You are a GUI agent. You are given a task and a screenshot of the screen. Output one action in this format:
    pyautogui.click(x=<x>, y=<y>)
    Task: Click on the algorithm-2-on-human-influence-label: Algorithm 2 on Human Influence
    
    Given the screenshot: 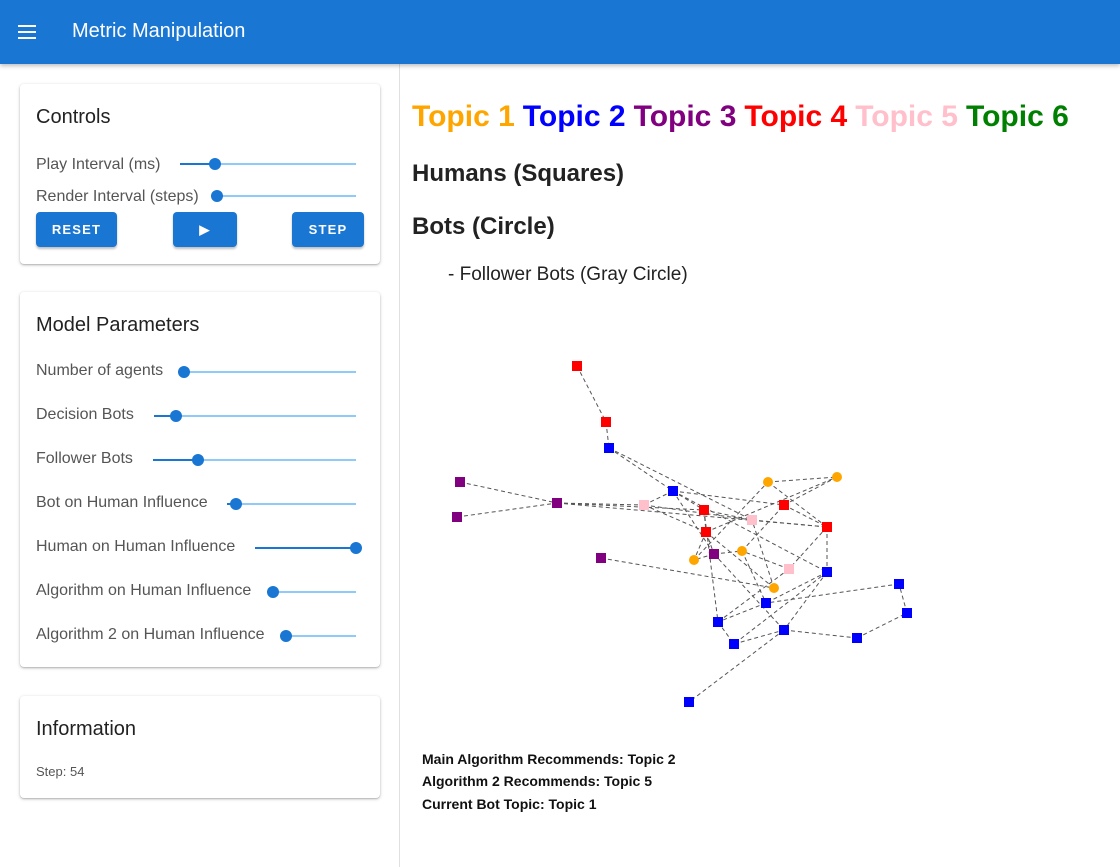 What is the action you would take?
    pyautogui.click(x=150, y=634)
    